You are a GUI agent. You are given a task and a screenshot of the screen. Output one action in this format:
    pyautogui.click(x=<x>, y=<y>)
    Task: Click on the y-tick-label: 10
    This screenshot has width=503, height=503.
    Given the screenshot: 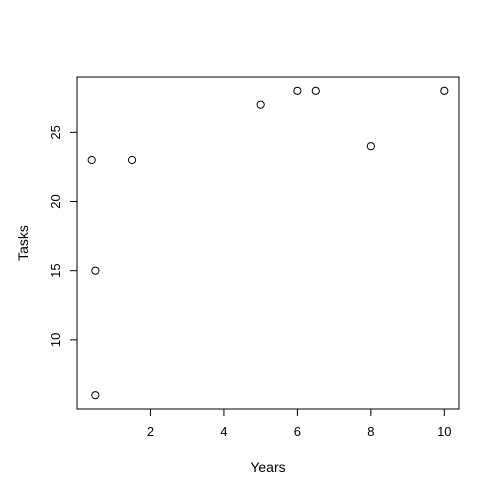 What is the action you would take?
    pyautogui.click(x=55, y=340)
    